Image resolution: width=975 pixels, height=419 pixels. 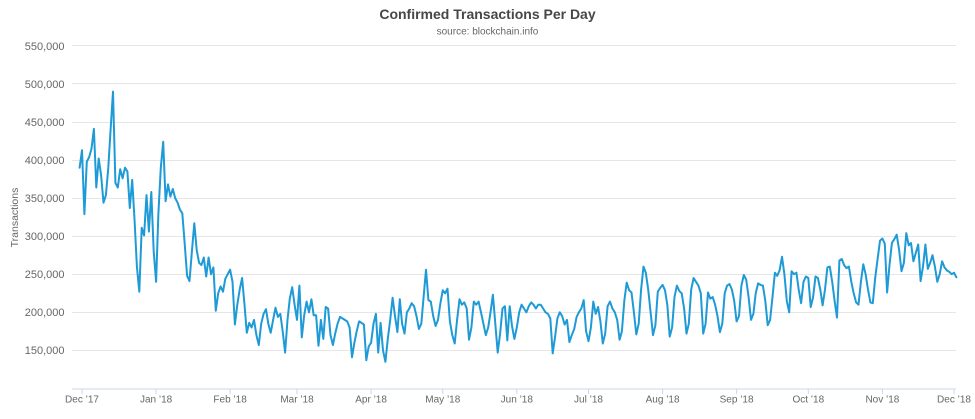 What do you see at coordinates (45, 351) in the screenshot?
I see `svg-text: 150,000` at bounding box center [45, 351].